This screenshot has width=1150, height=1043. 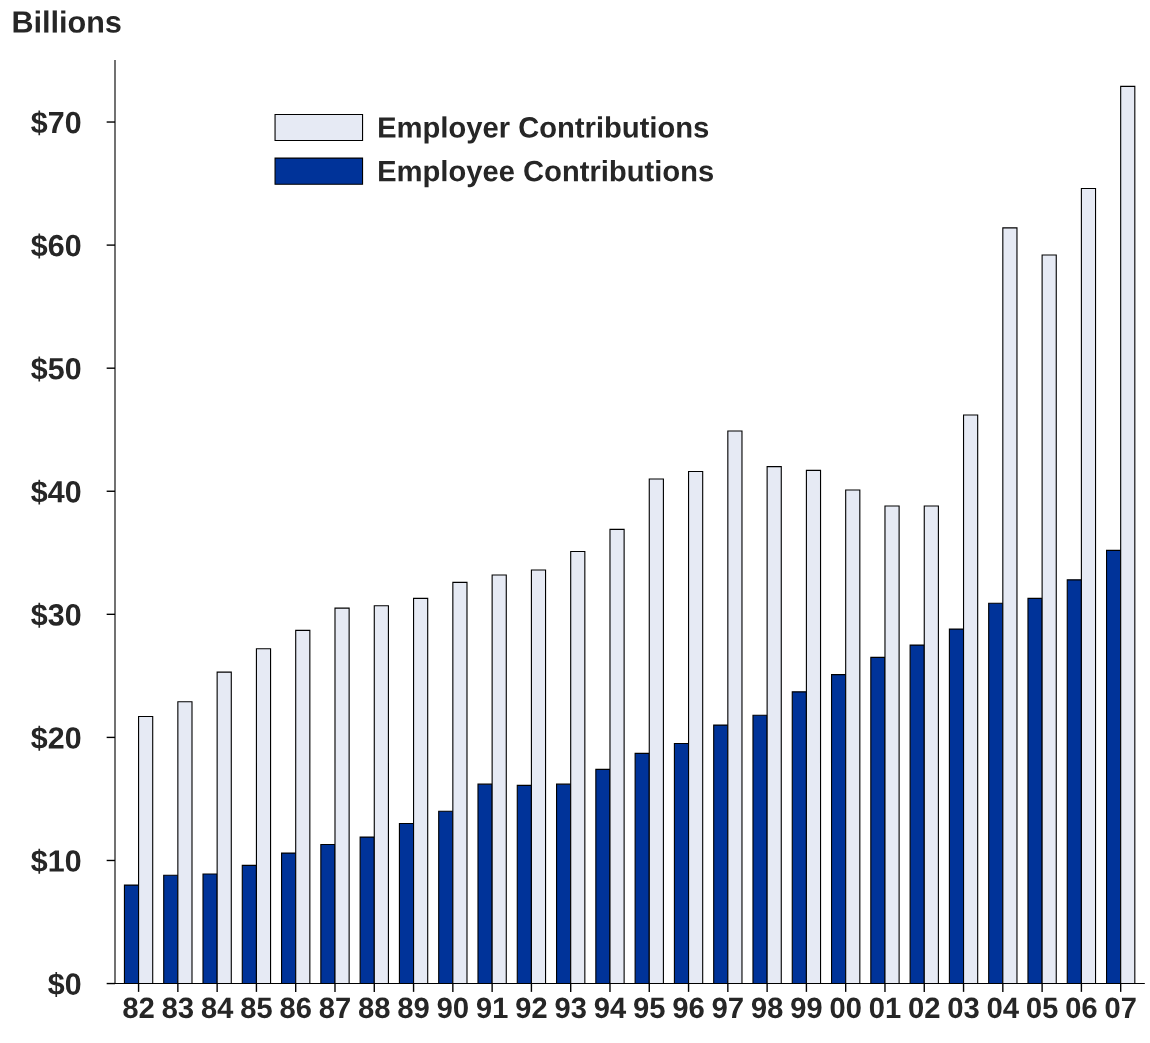 What do you see at coordinates (1003, 1008) in the screenshot?
I see `x-tick-label: 04` at bounding box center [1003, 1008].